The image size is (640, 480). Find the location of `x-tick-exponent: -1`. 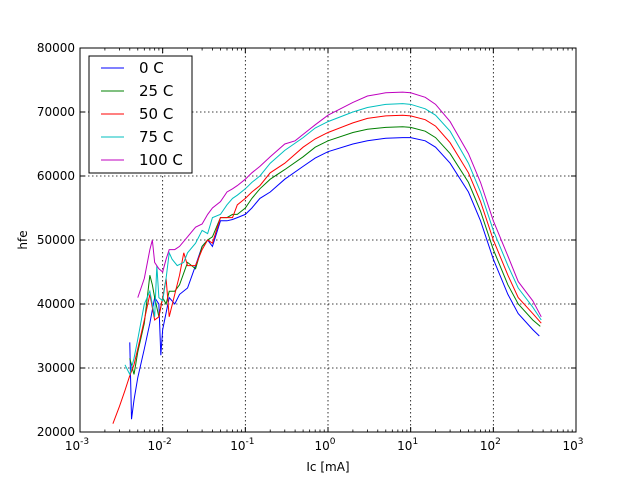

x-tick-exponent: -1 is located at coordinates (249, 442).